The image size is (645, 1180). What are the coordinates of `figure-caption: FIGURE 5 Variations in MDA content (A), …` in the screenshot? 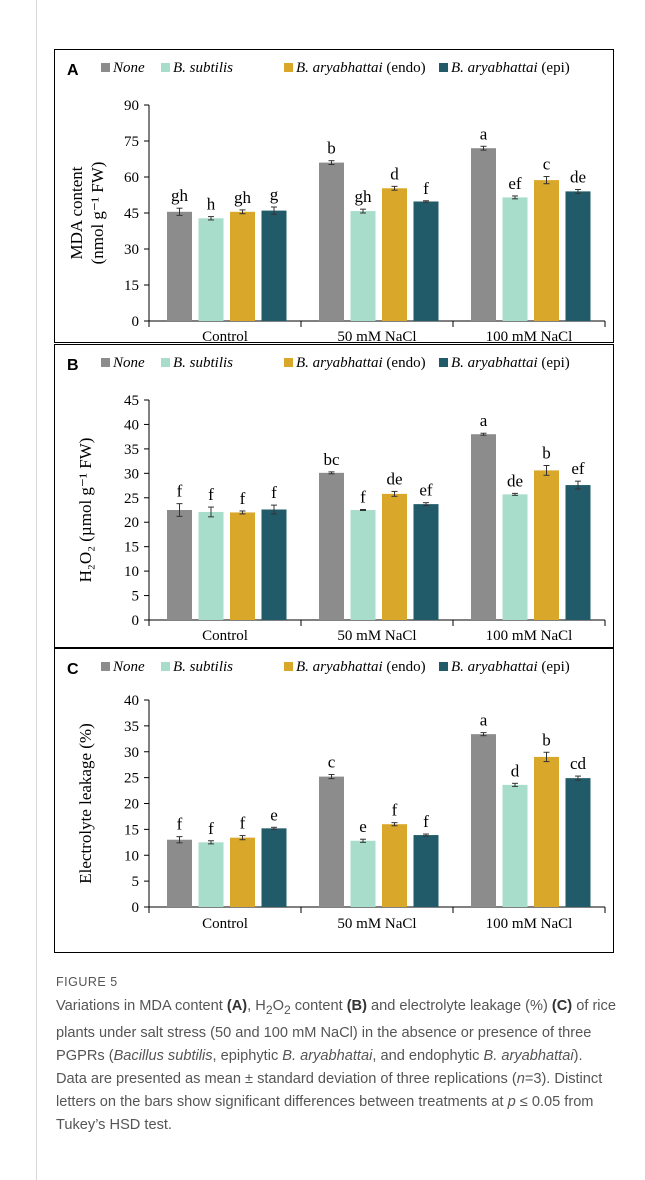 It's located at (336, 1056).